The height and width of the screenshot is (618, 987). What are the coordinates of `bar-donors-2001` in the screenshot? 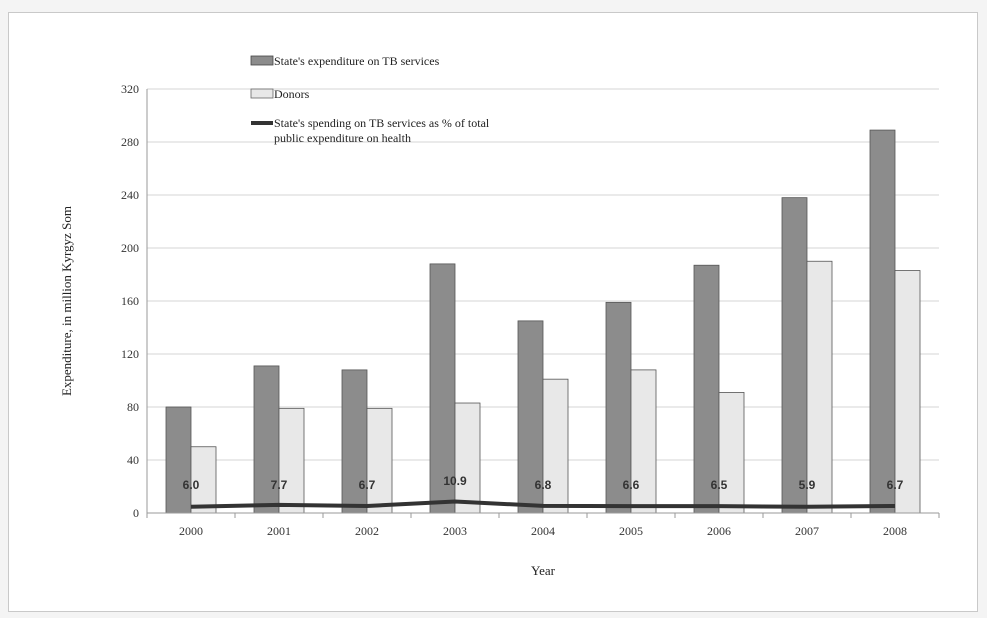 It's located at (291, 460).